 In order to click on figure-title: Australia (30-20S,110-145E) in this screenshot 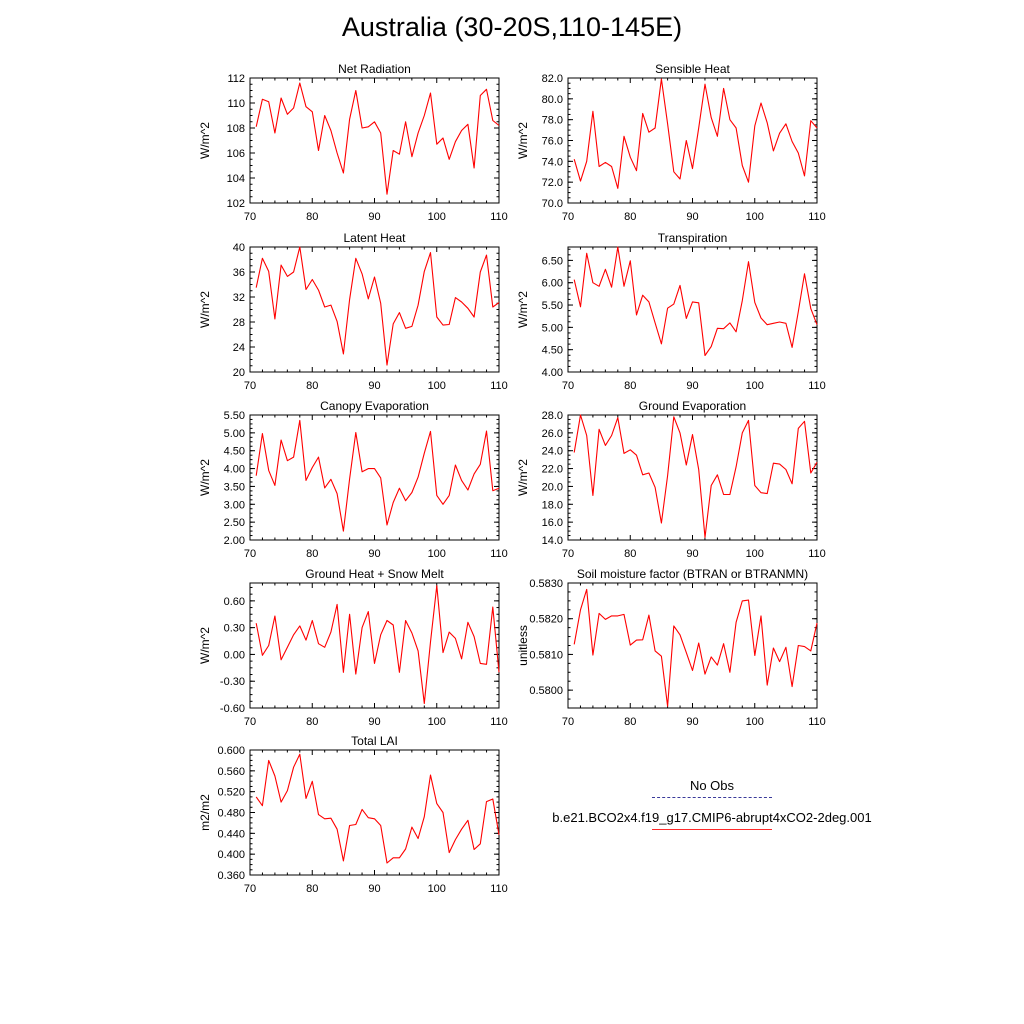, I will do `click(512, 27)`.